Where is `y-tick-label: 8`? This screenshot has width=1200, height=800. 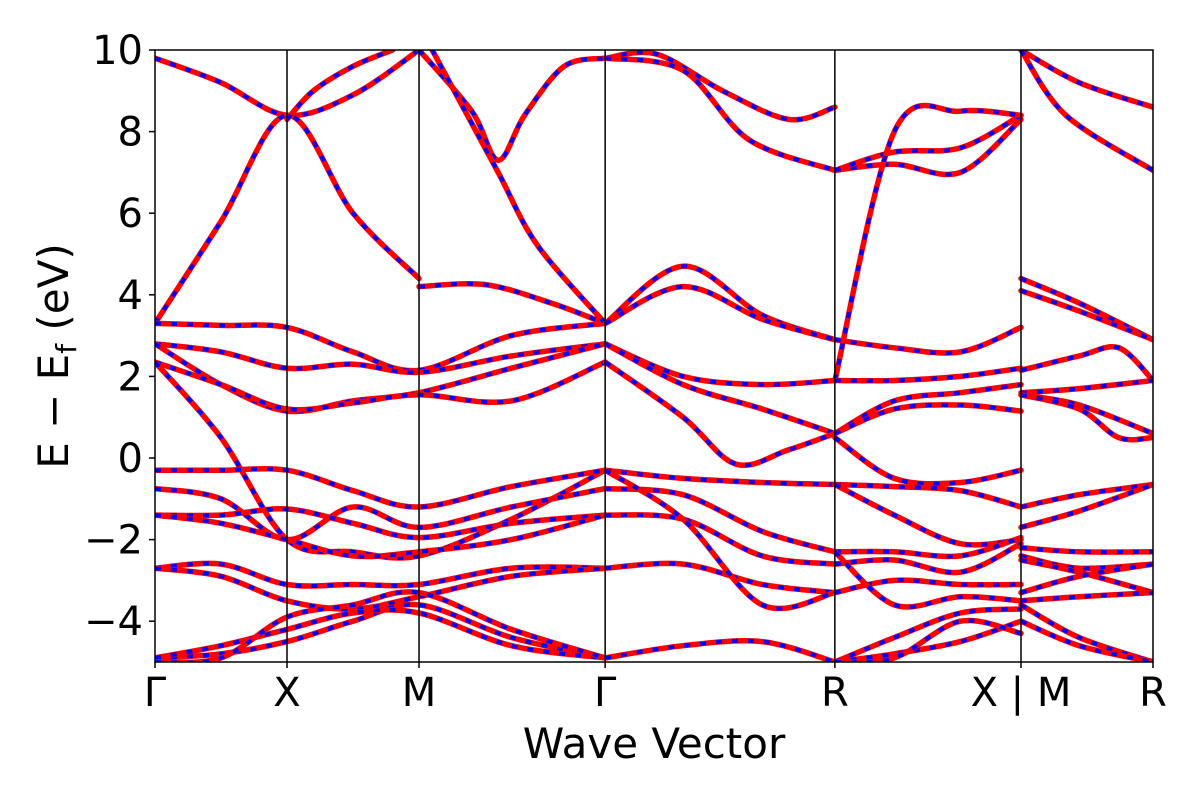 y-tick-label: 8 is located at coordinates (130, 133).